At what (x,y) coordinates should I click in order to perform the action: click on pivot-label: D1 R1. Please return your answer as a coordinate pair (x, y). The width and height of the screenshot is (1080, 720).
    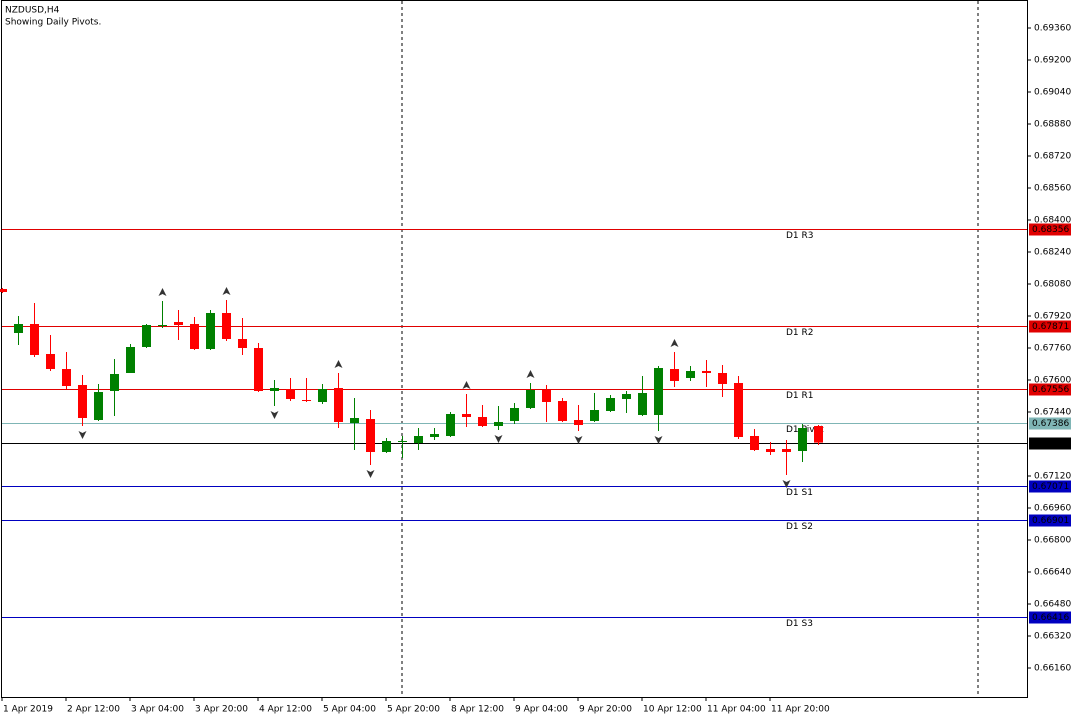
    Looking at the image, I should click on (800, 396).